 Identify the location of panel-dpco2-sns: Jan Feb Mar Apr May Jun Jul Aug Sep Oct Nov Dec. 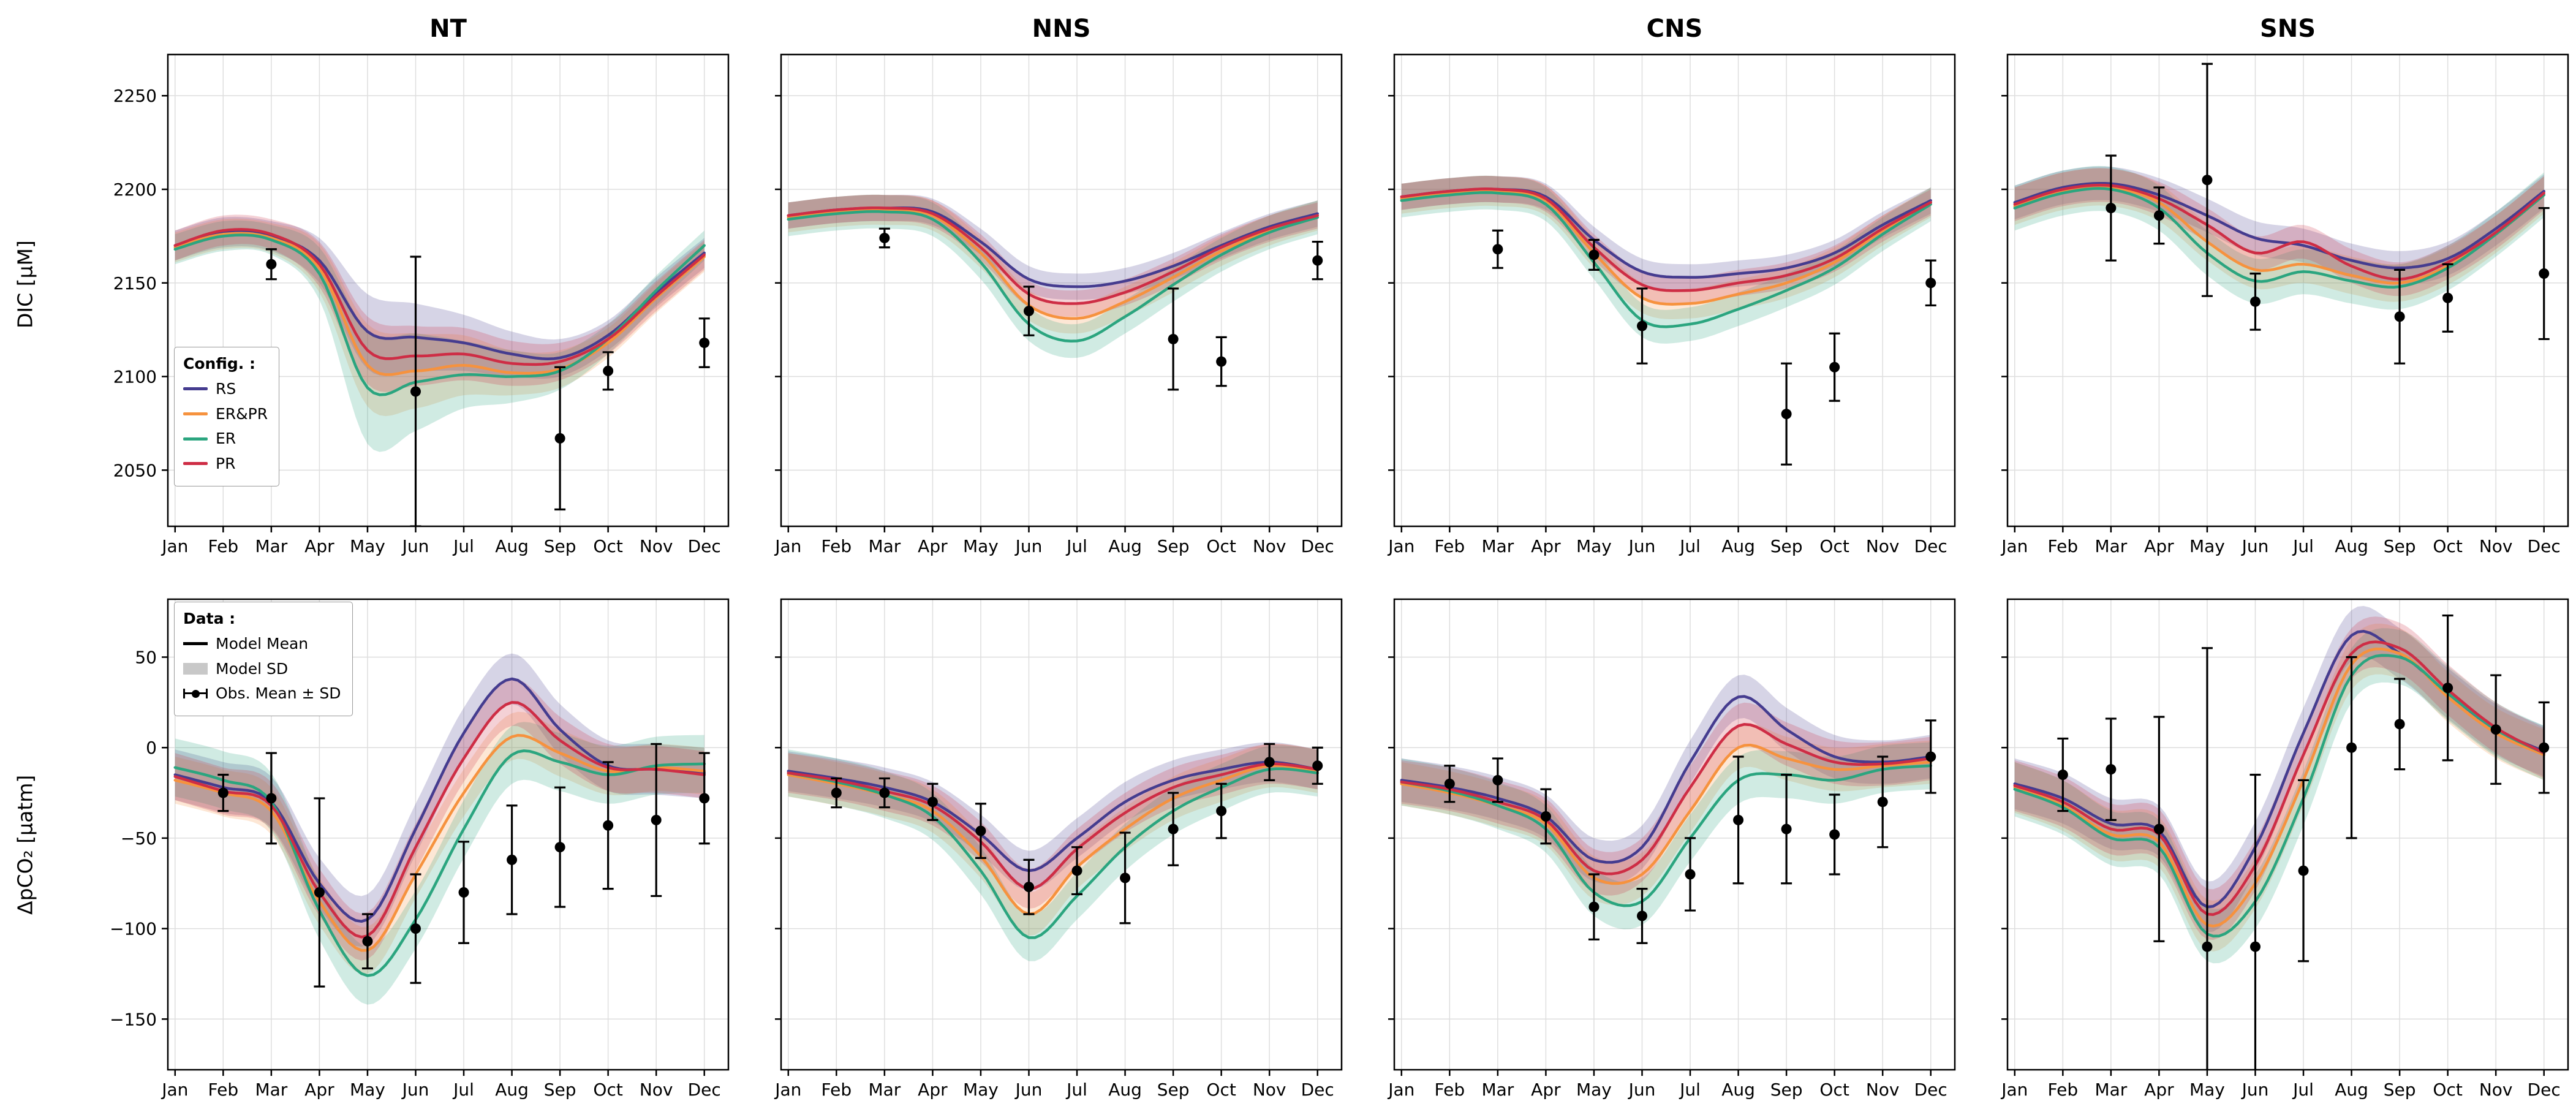
(2284, 844).